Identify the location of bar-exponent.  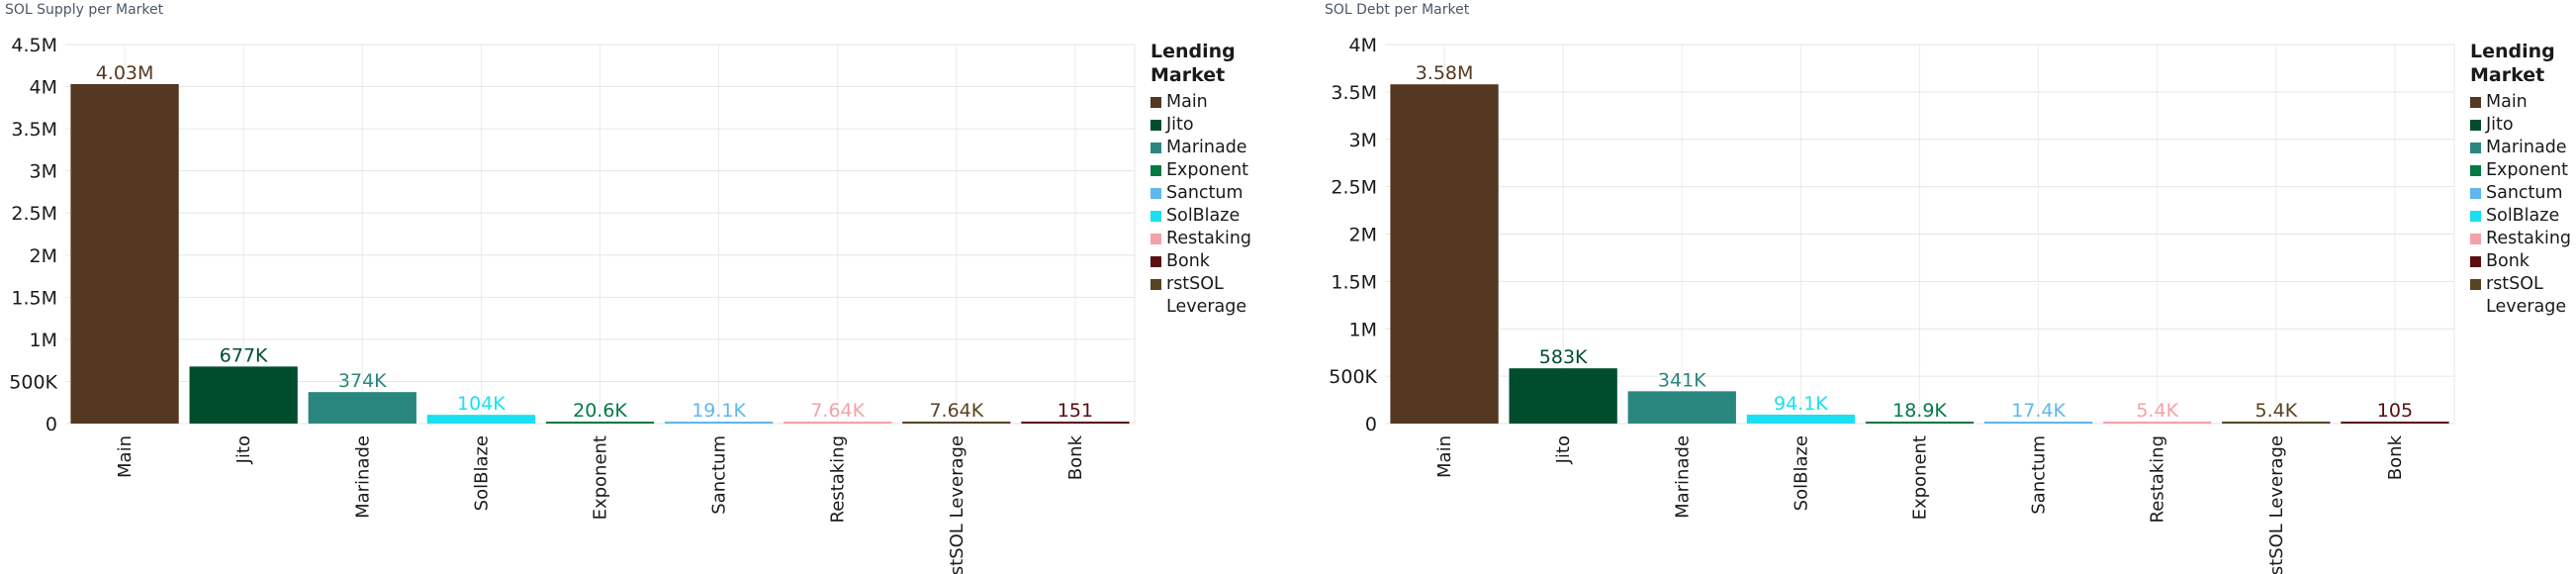
(600, 423).